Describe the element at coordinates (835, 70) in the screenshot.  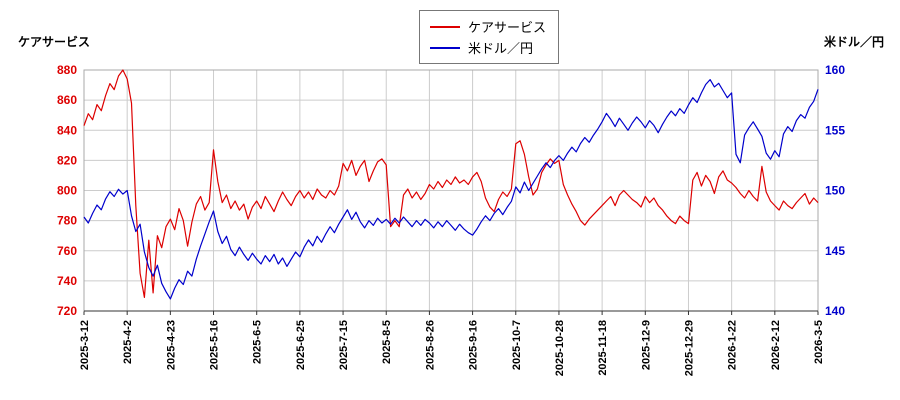
I see `y-right-tick-label: 160` at that location.